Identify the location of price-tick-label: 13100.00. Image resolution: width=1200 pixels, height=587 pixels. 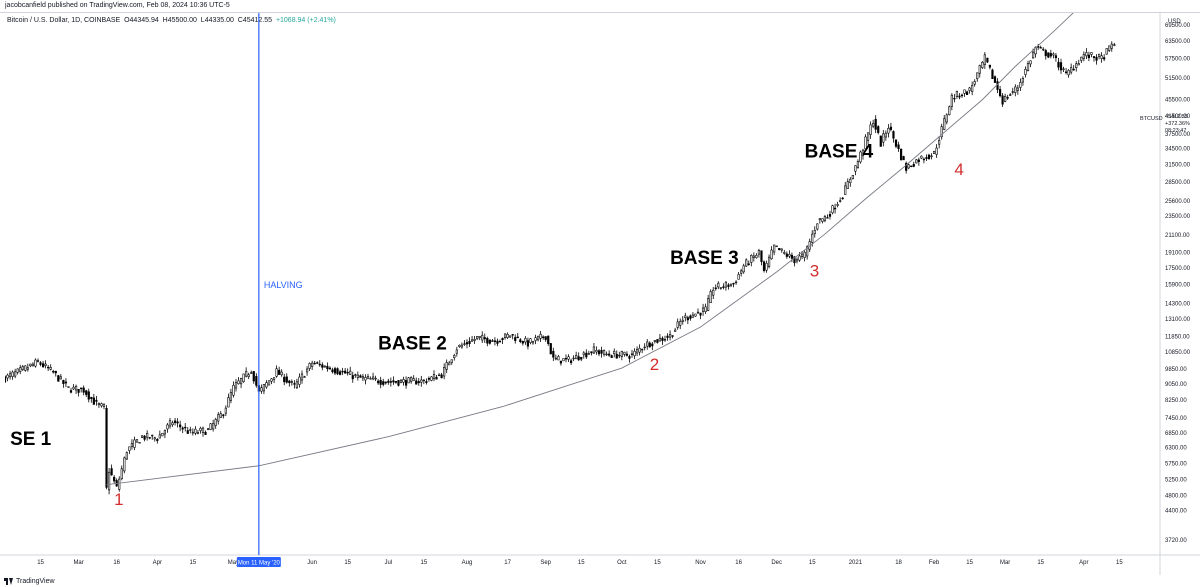
(1178, 320).